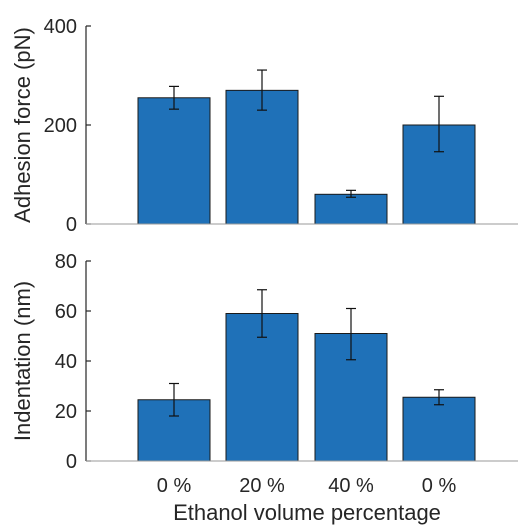 The width and height of the screenshot is (528, 526). Describe the element at coordinates (22, 361) in the screenshot. I see `bottom-y-axis-label: Indentation (nm)` at that location.